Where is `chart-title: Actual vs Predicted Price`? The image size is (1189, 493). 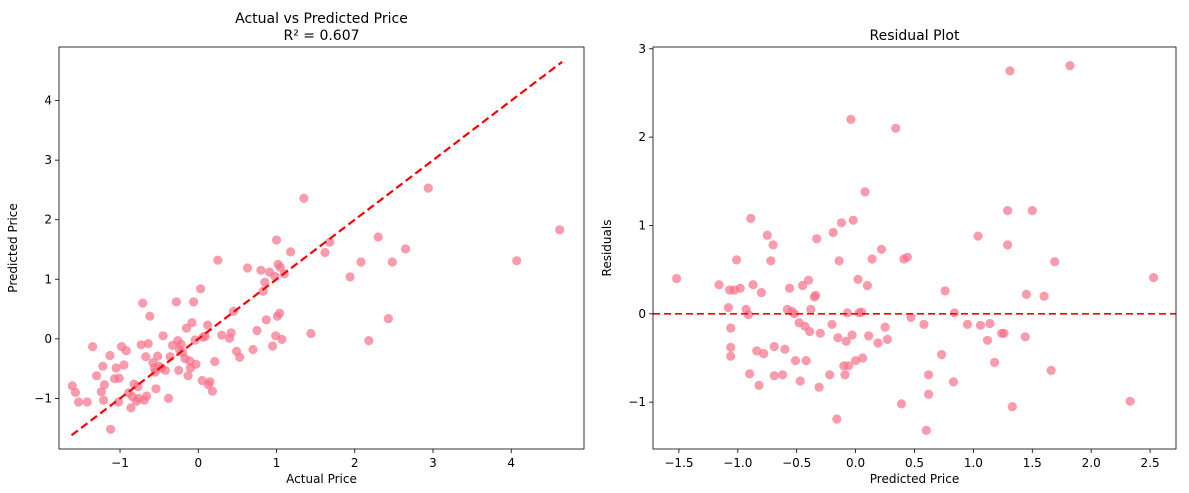 chart-title: Actual vs Predicted Price is located at coordinates (321, 19).